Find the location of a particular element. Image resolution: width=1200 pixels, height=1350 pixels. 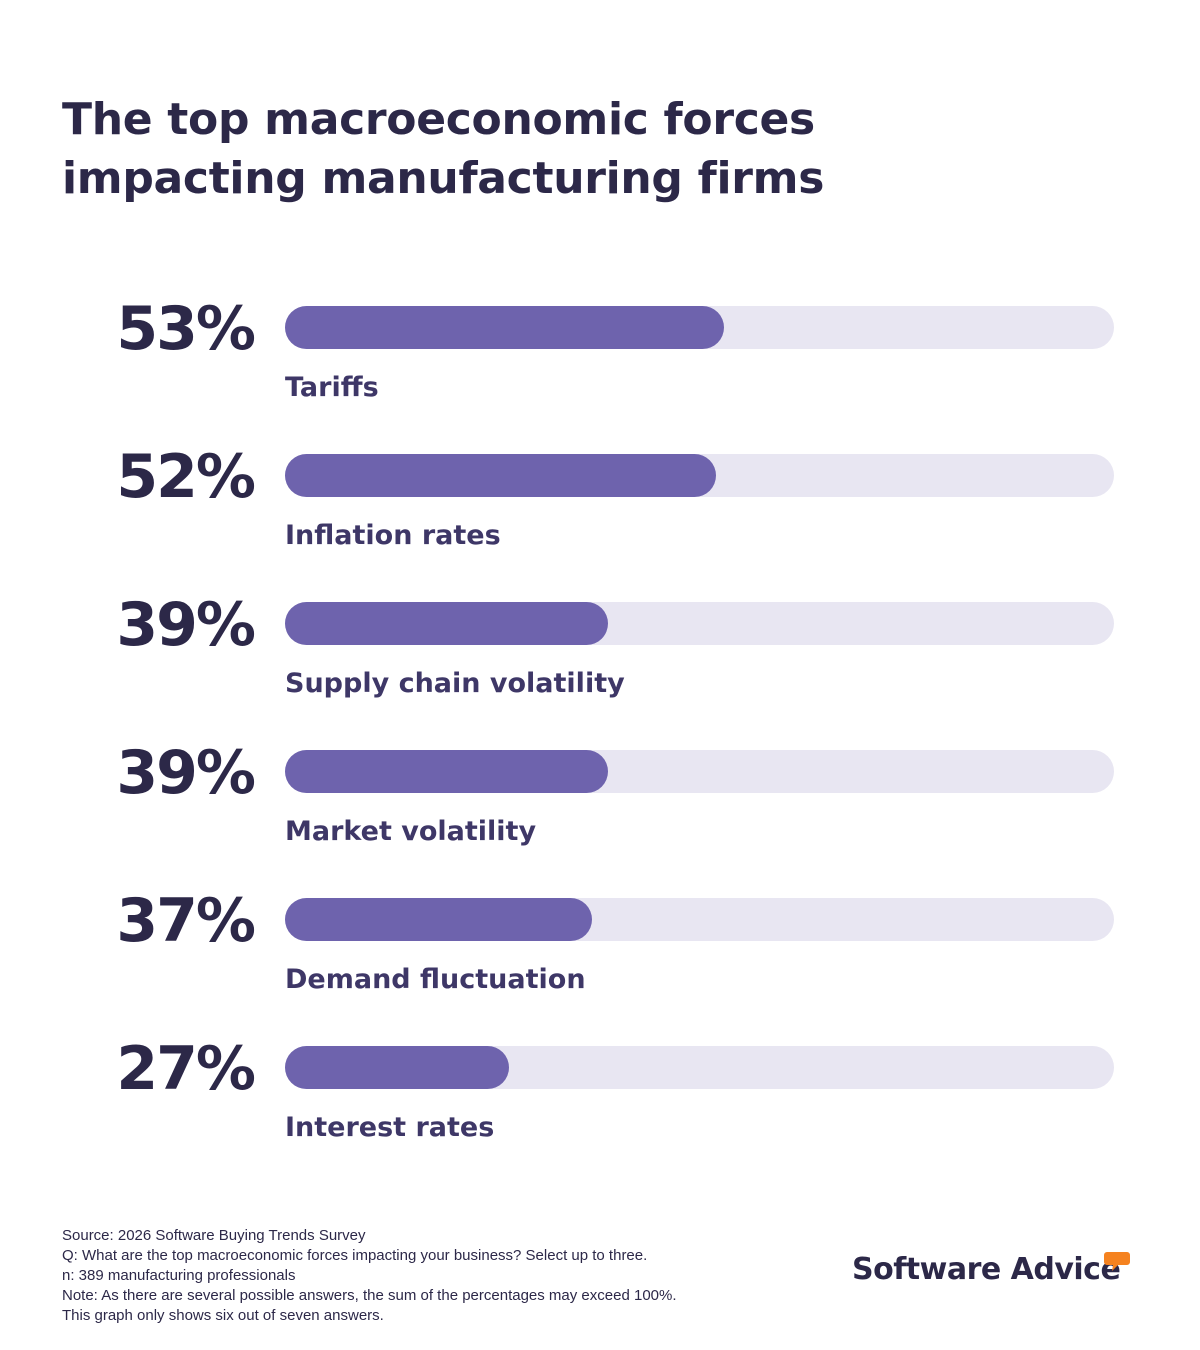

bar-value-label: 52% is located at coordinates (186, 477).